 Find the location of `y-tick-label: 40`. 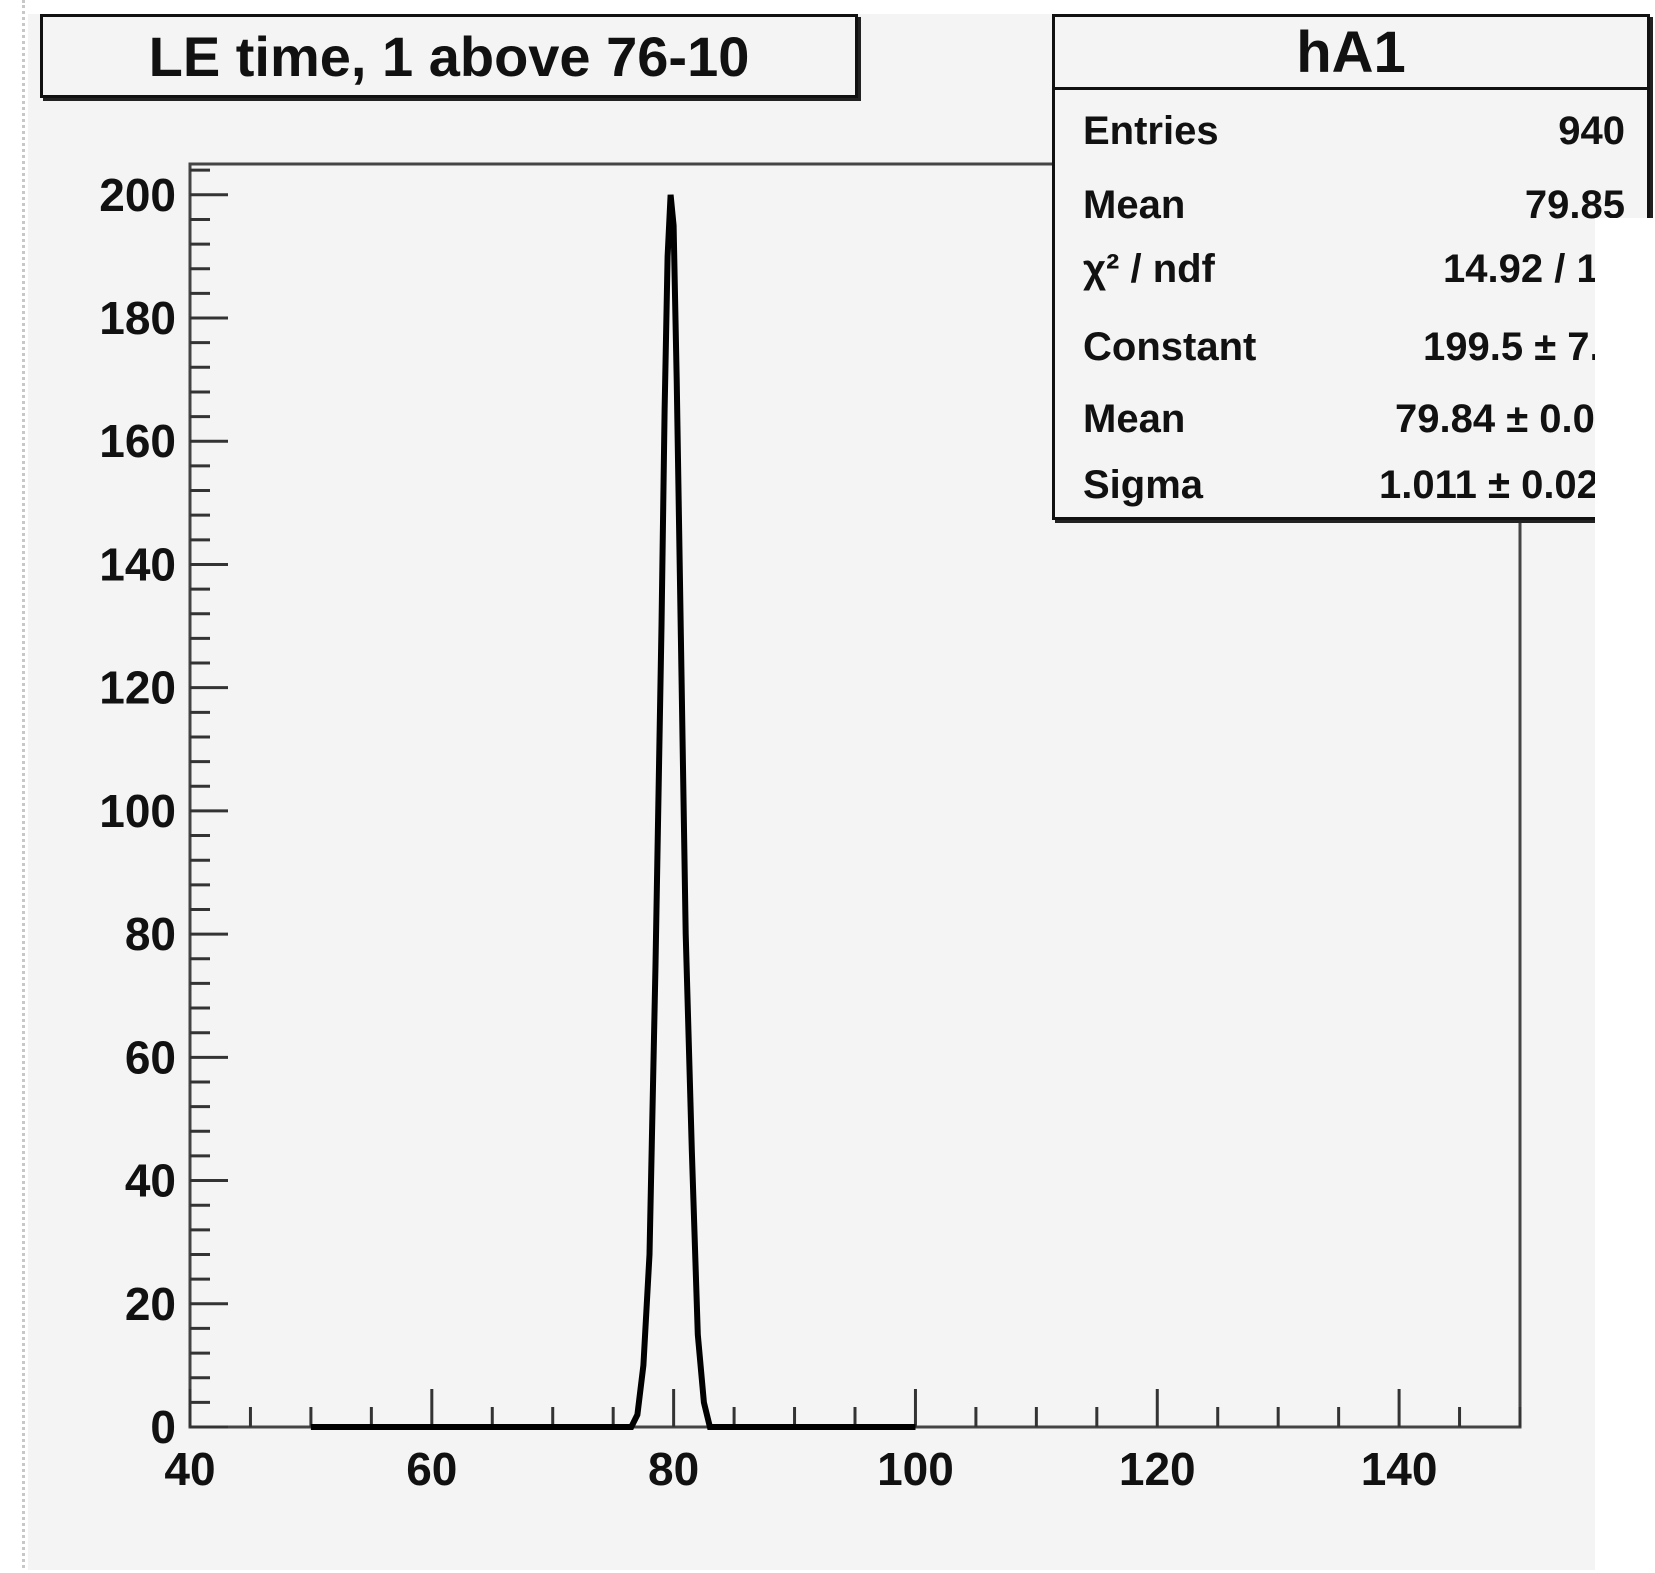

y-tick-label: 40 is located at coordinates (150, 1181).